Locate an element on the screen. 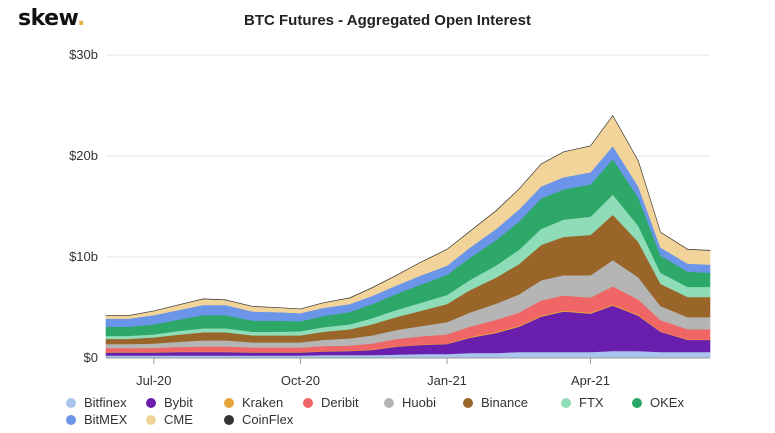  legend-label: CME is located at coordinates (178, 419).